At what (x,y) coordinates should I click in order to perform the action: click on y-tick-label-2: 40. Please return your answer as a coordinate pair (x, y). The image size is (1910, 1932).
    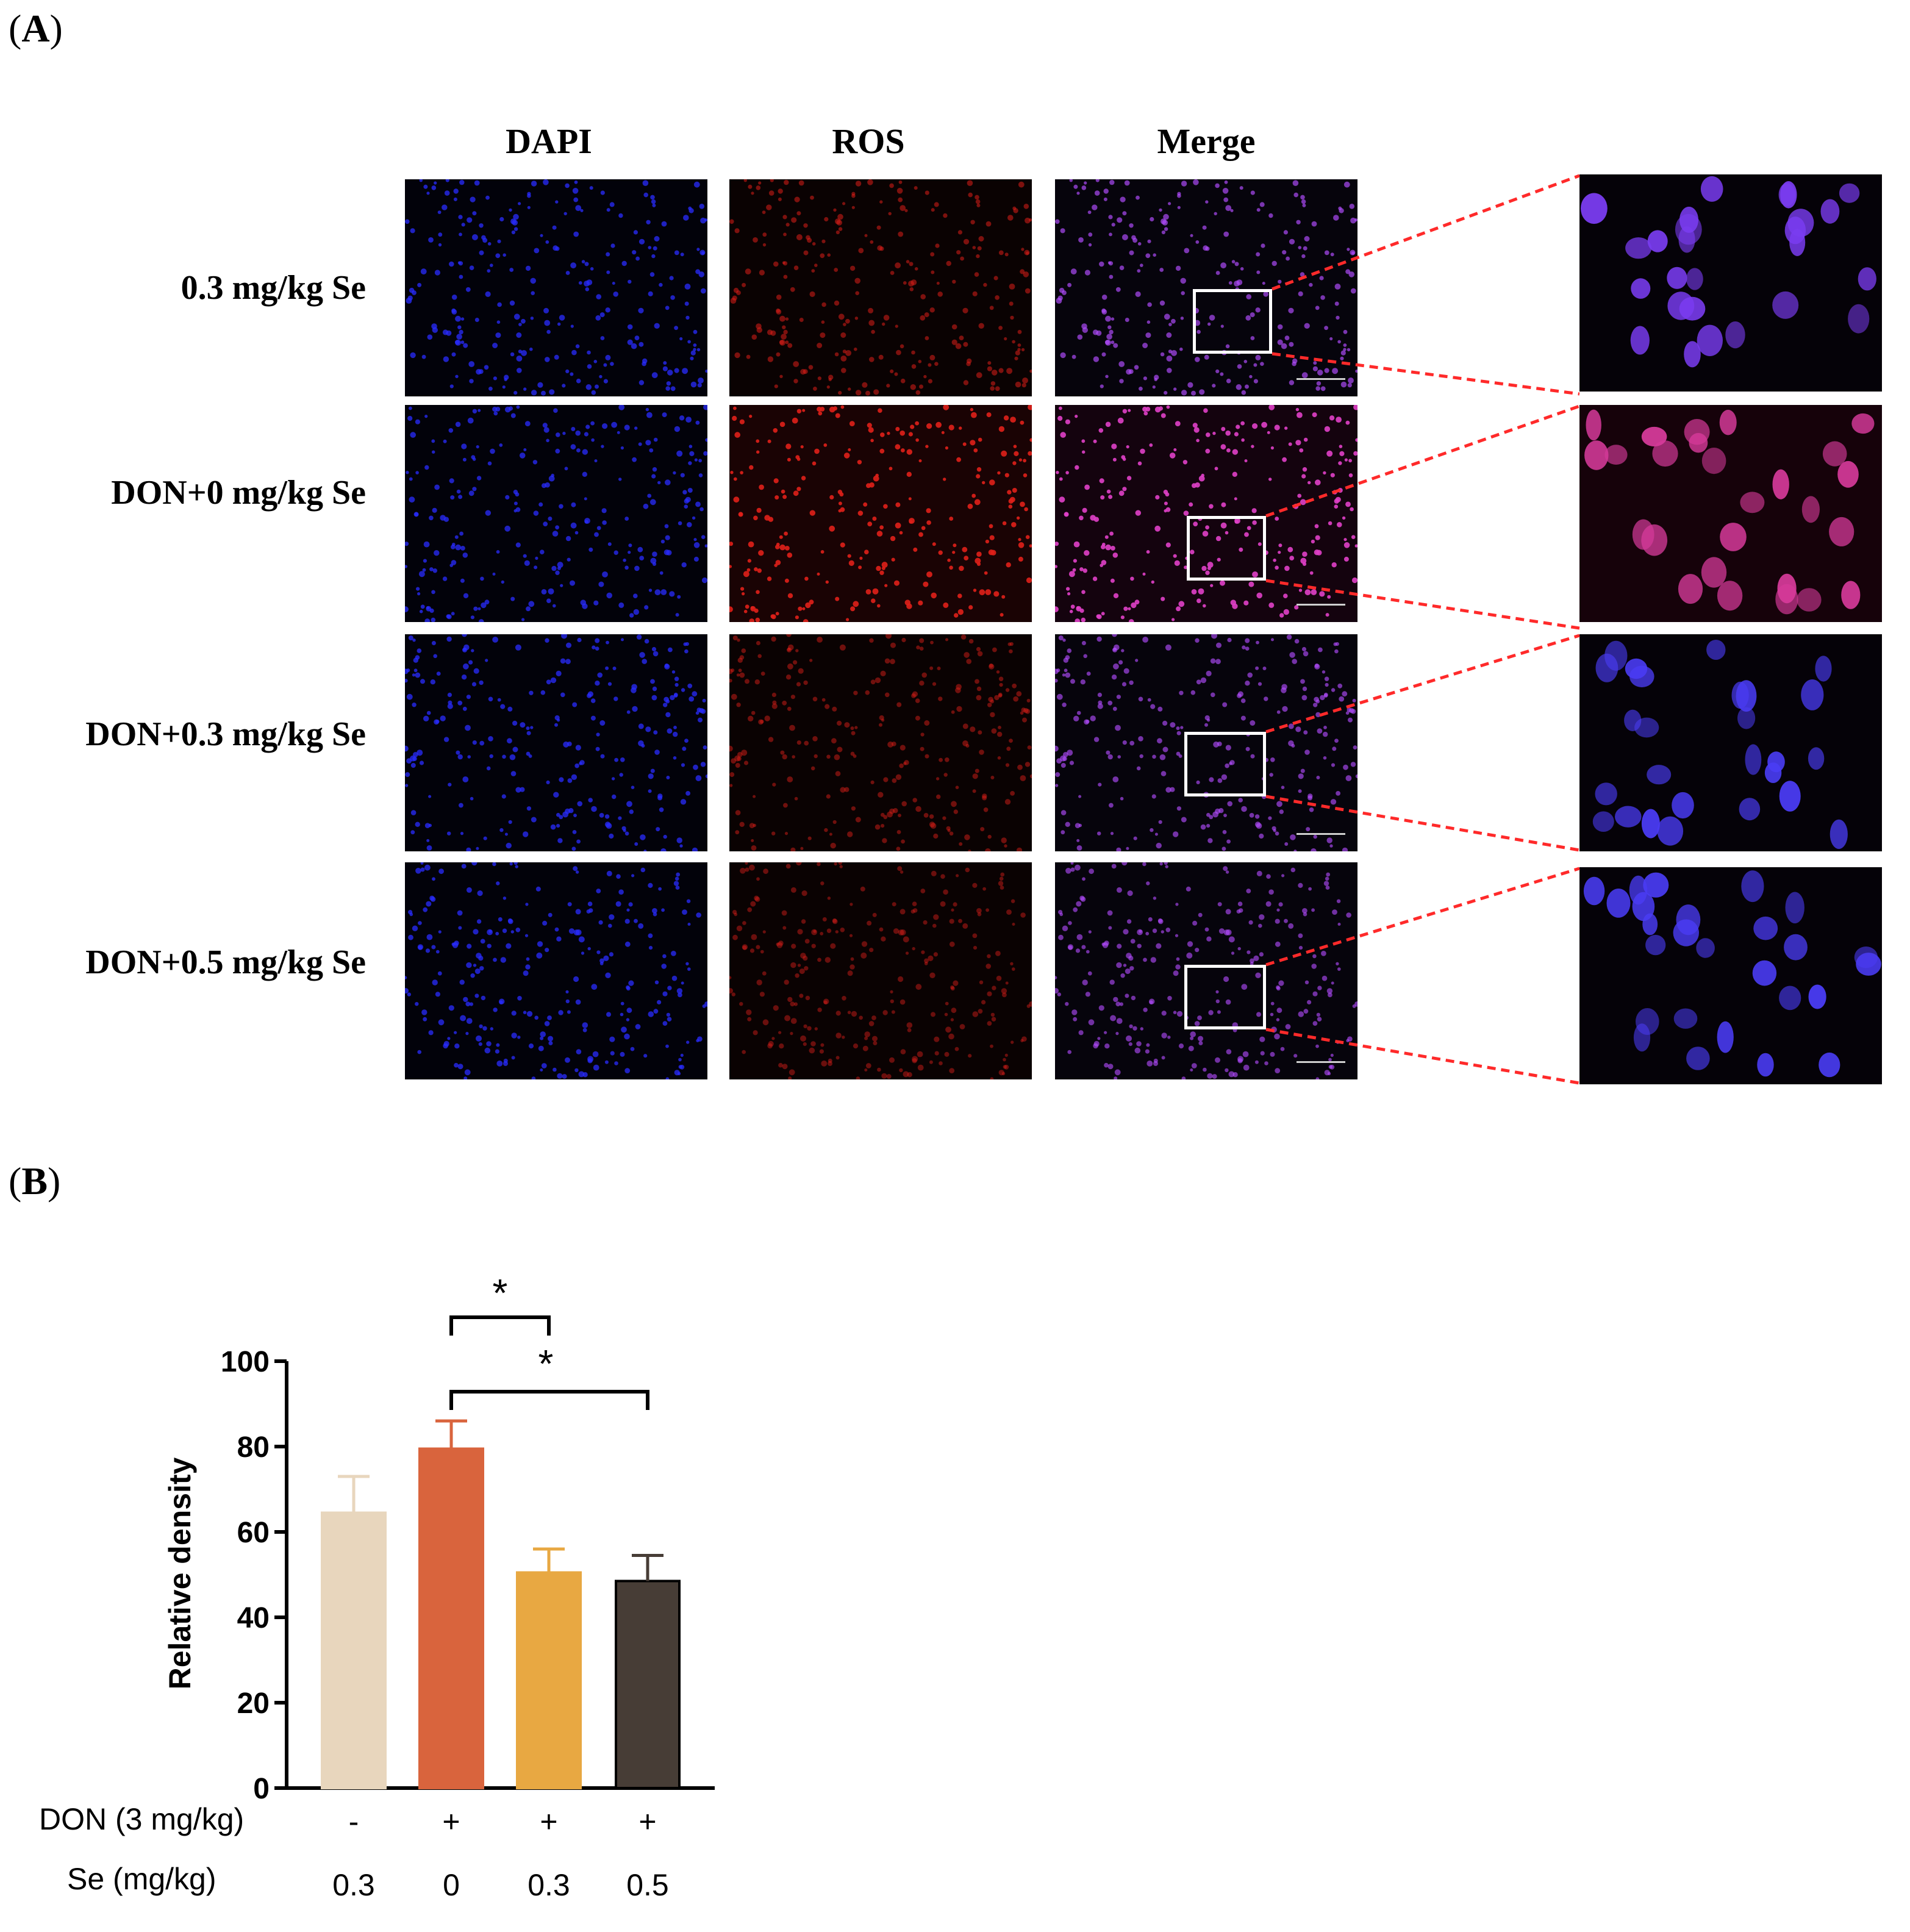
    Looking at the image, I should click on (253, 1618).